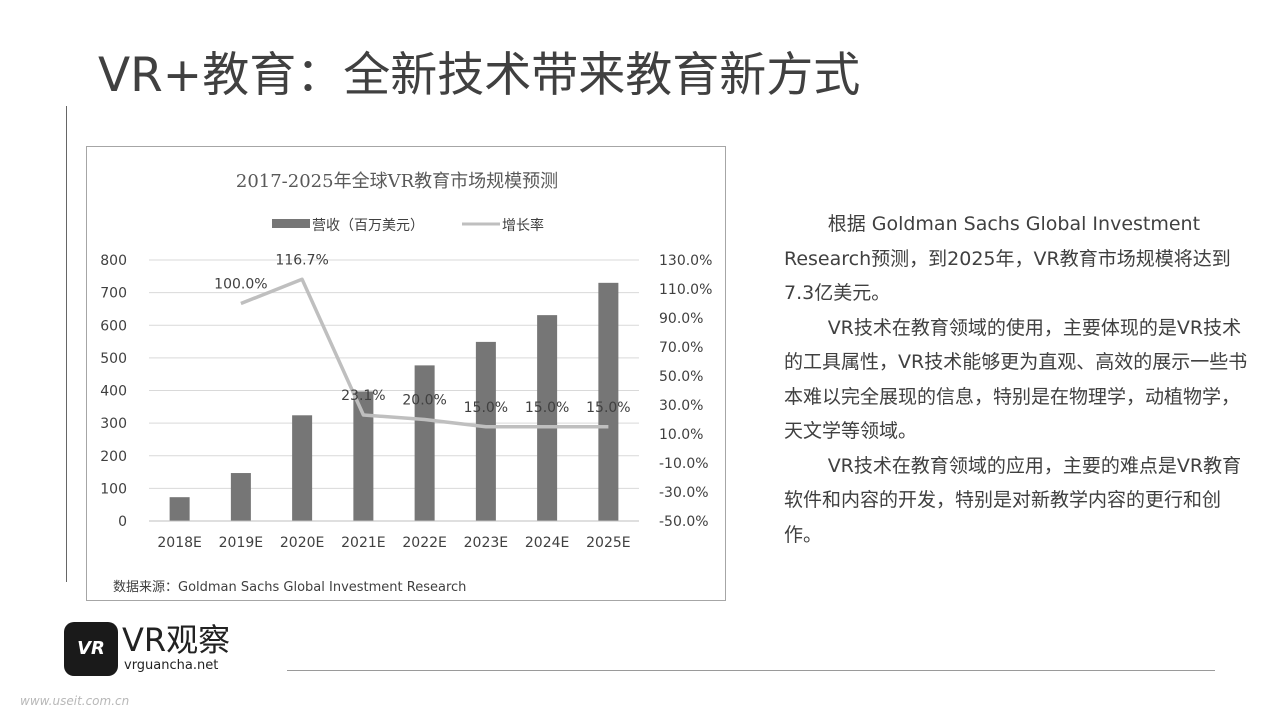  I want to click on right-axis-tick-label: 110.0%, so click(685, 290).